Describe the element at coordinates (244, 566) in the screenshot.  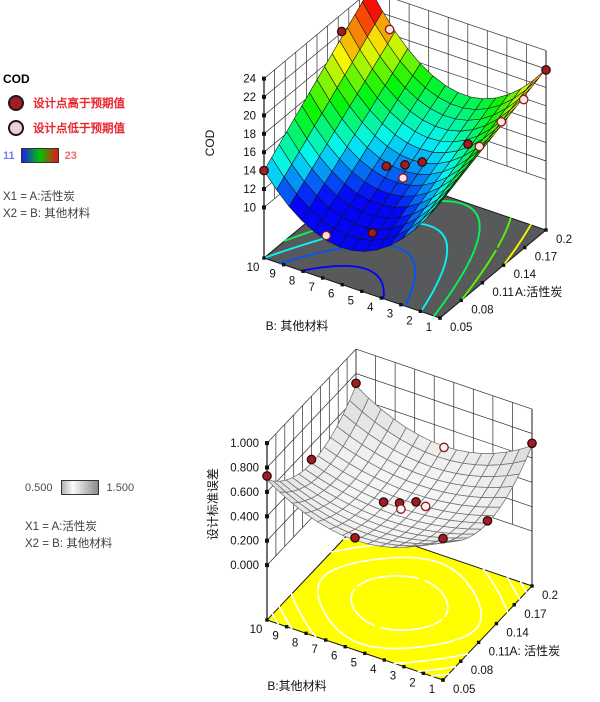
I see `z-tick-label: 0.000` at that location.